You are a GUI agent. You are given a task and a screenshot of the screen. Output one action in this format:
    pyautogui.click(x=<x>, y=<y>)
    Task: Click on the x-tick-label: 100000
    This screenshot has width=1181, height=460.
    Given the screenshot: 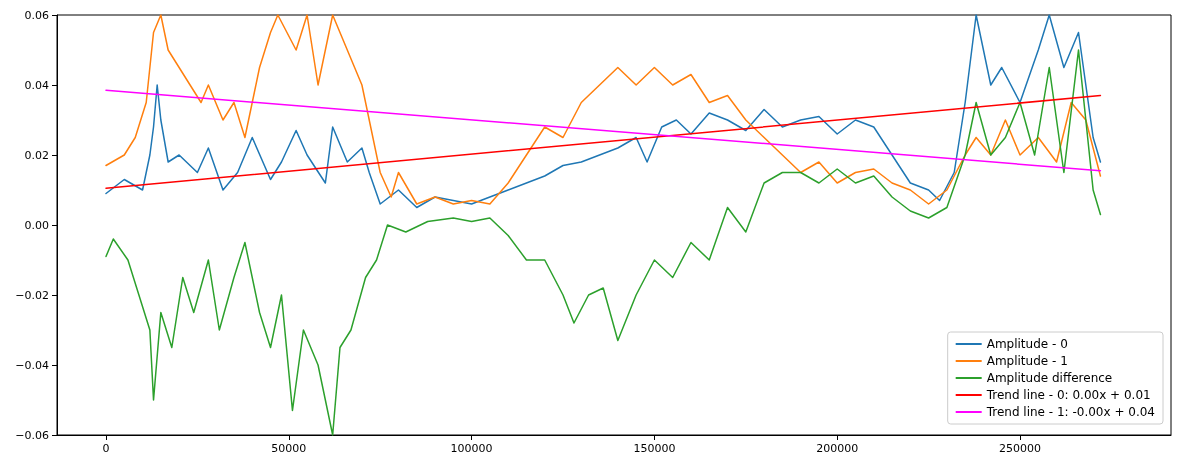 What is the action you would take?
    pyautogui.click(x=471, y=448)
    